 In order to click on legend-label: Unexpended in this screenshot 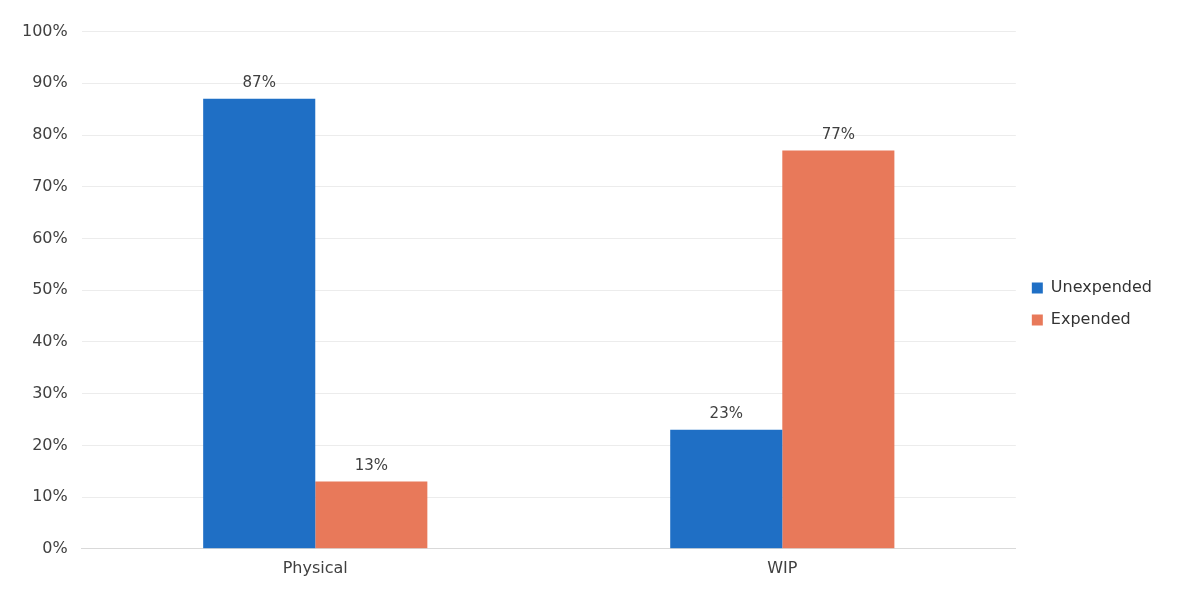, I will do `click(1101, 287)`.